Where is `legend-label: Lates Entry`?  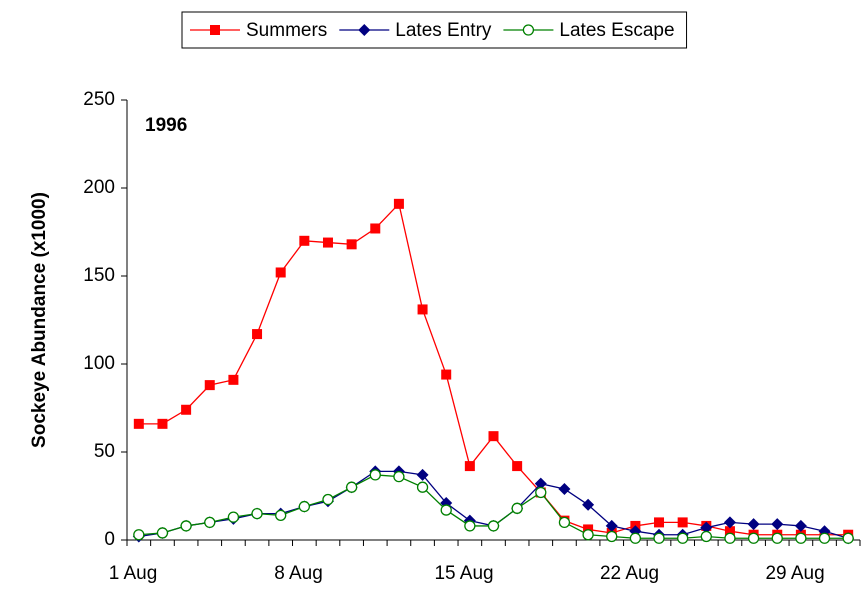 legend-label: Lates Entry is located at coordinates (443, 30).